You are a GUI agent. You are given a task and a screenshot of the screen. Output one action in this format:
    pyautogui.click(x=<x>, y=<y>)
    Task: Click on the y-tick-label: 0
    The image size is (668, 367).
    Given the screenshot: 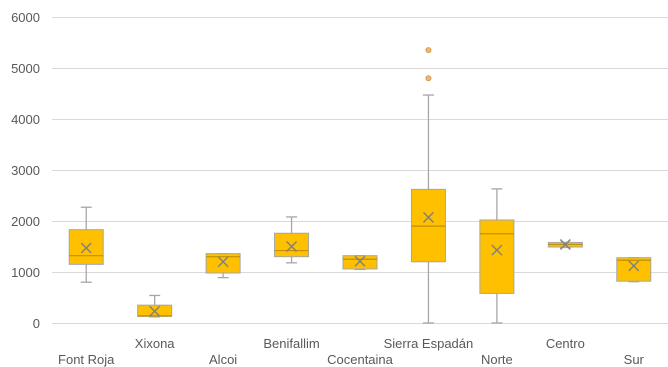 What is the action you would take?
    pyautogui.click(x=36, y=323)
    